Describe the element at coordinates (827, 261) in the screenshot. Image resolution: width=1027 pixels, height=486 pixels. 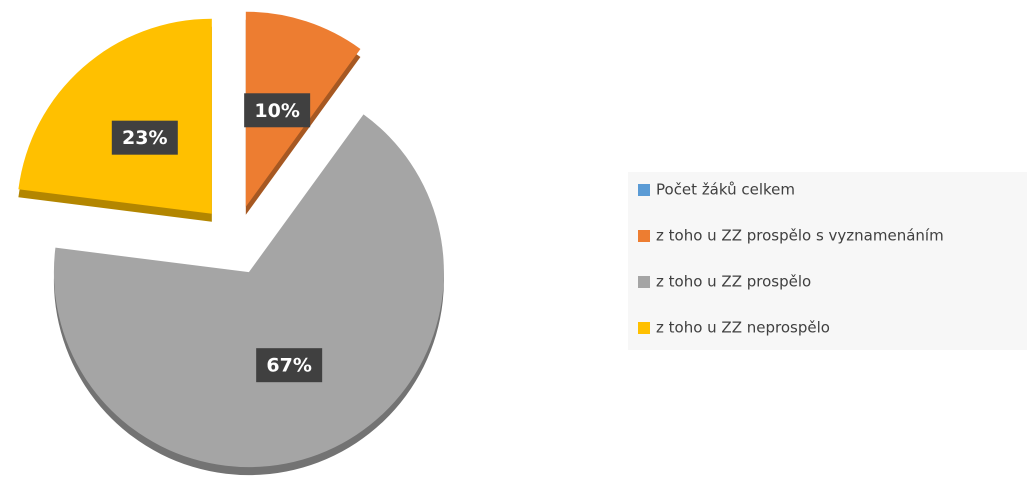
I see `legend-box` at that location.